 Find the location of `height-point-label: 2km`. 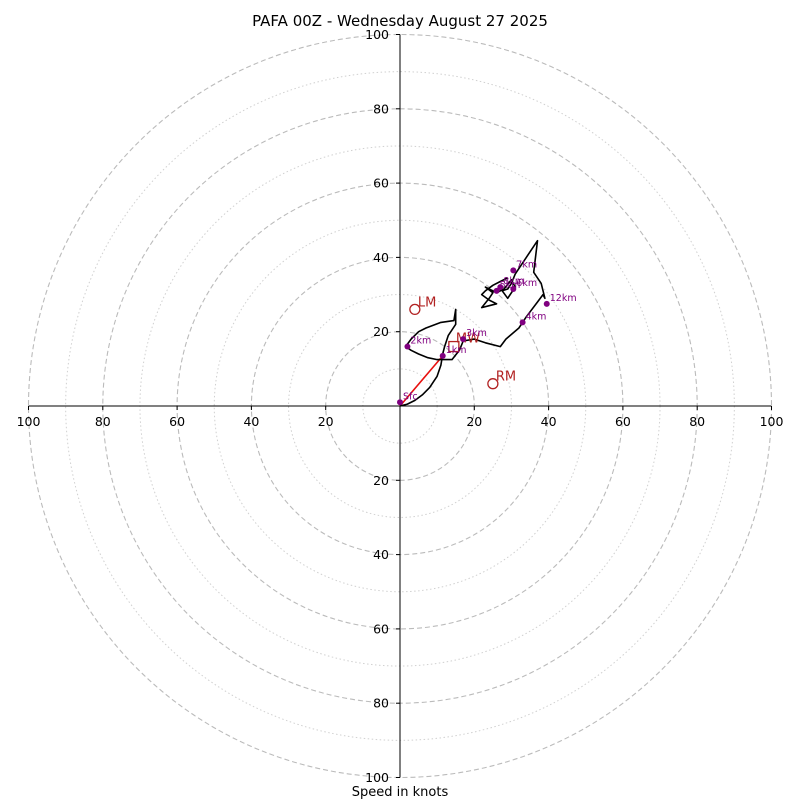

height-point-label: 2km is located at coordinates (420, 341).